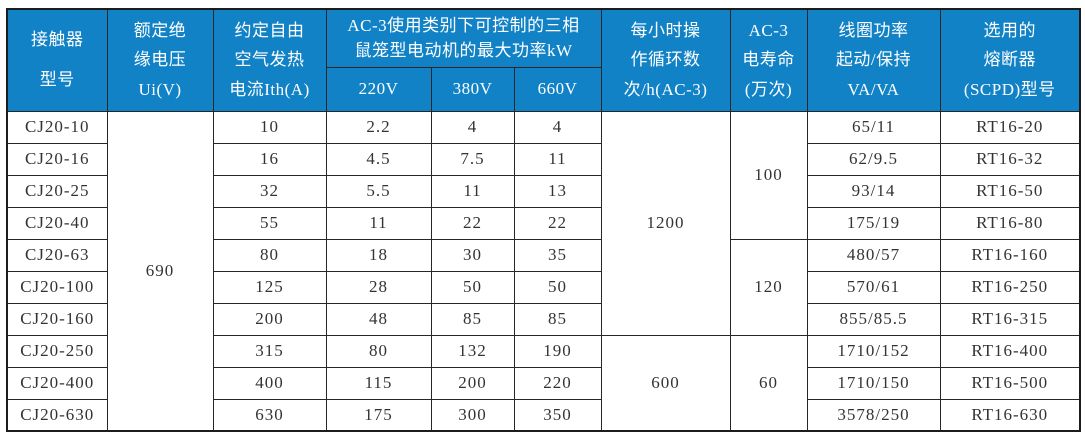 Image resolution: width=1085 pixels, height=440 pixels. I want to click on cell-cycles: 1200, so click(665, 223).